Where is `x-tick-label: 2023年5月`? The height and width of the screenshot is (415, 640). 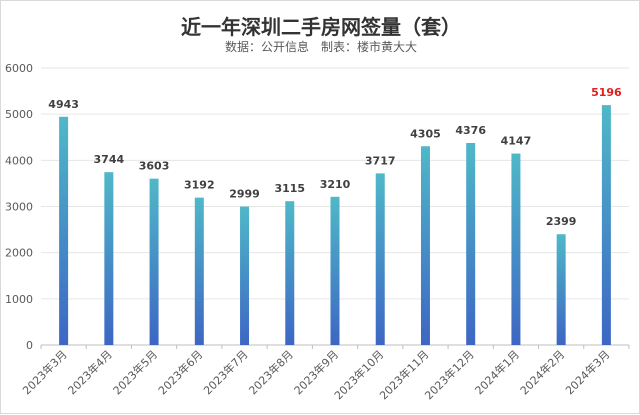
x-tick-label: 2023年5月 is located at coordinates (135, 372).